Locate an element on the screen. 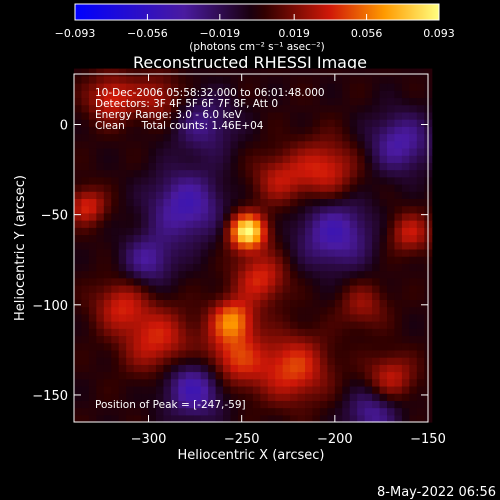 This screenshot has height=500, width=500. y-tick-label: −150 is located at coordinates (50, 396).